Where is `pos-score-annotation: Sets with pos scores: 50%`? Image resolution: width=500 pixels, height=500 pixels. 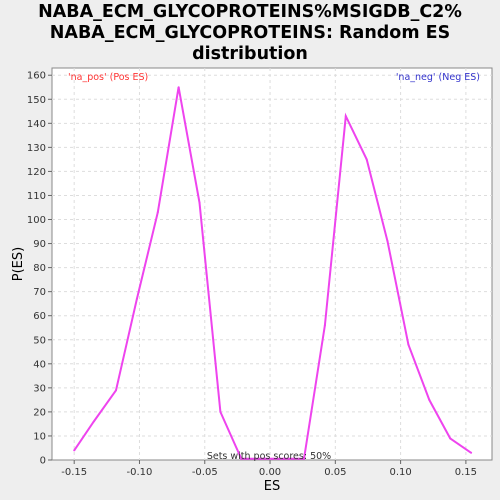 pos-score-annotation: Sets with pos scores: 50% is located at coordinates (269, 456).